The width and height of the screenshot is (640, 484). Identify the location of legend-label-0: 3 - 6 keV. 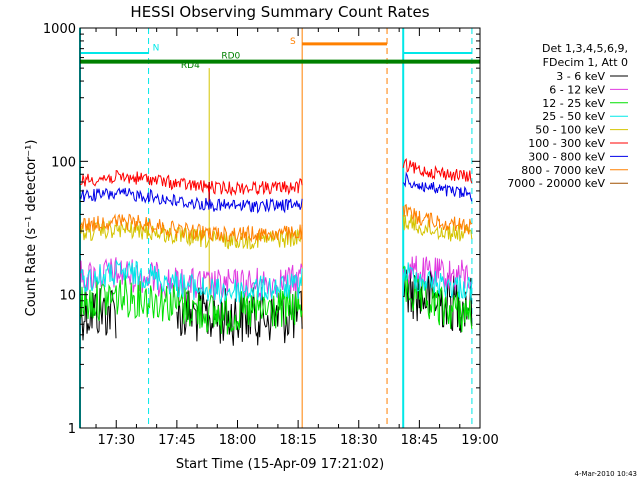
(580, 76).